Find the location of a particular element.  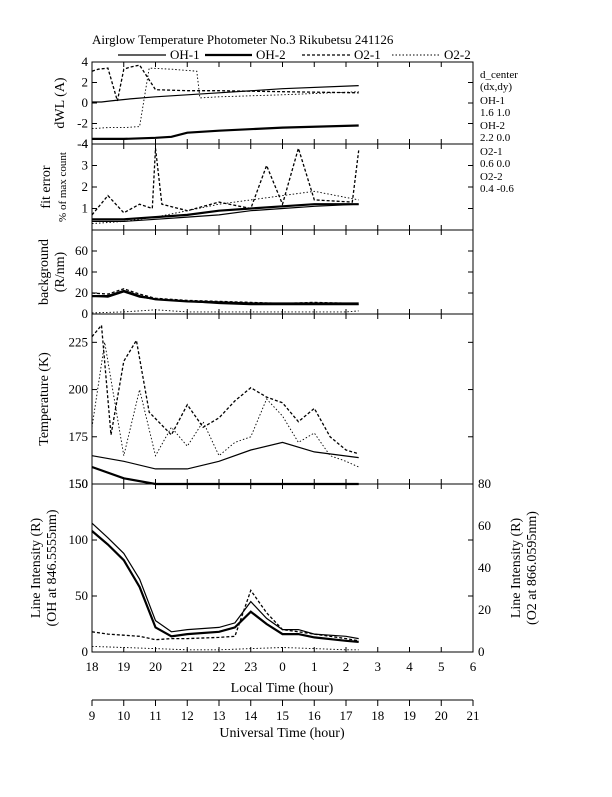

ut-tick-label: 15 is located at coordinates (282, 715).